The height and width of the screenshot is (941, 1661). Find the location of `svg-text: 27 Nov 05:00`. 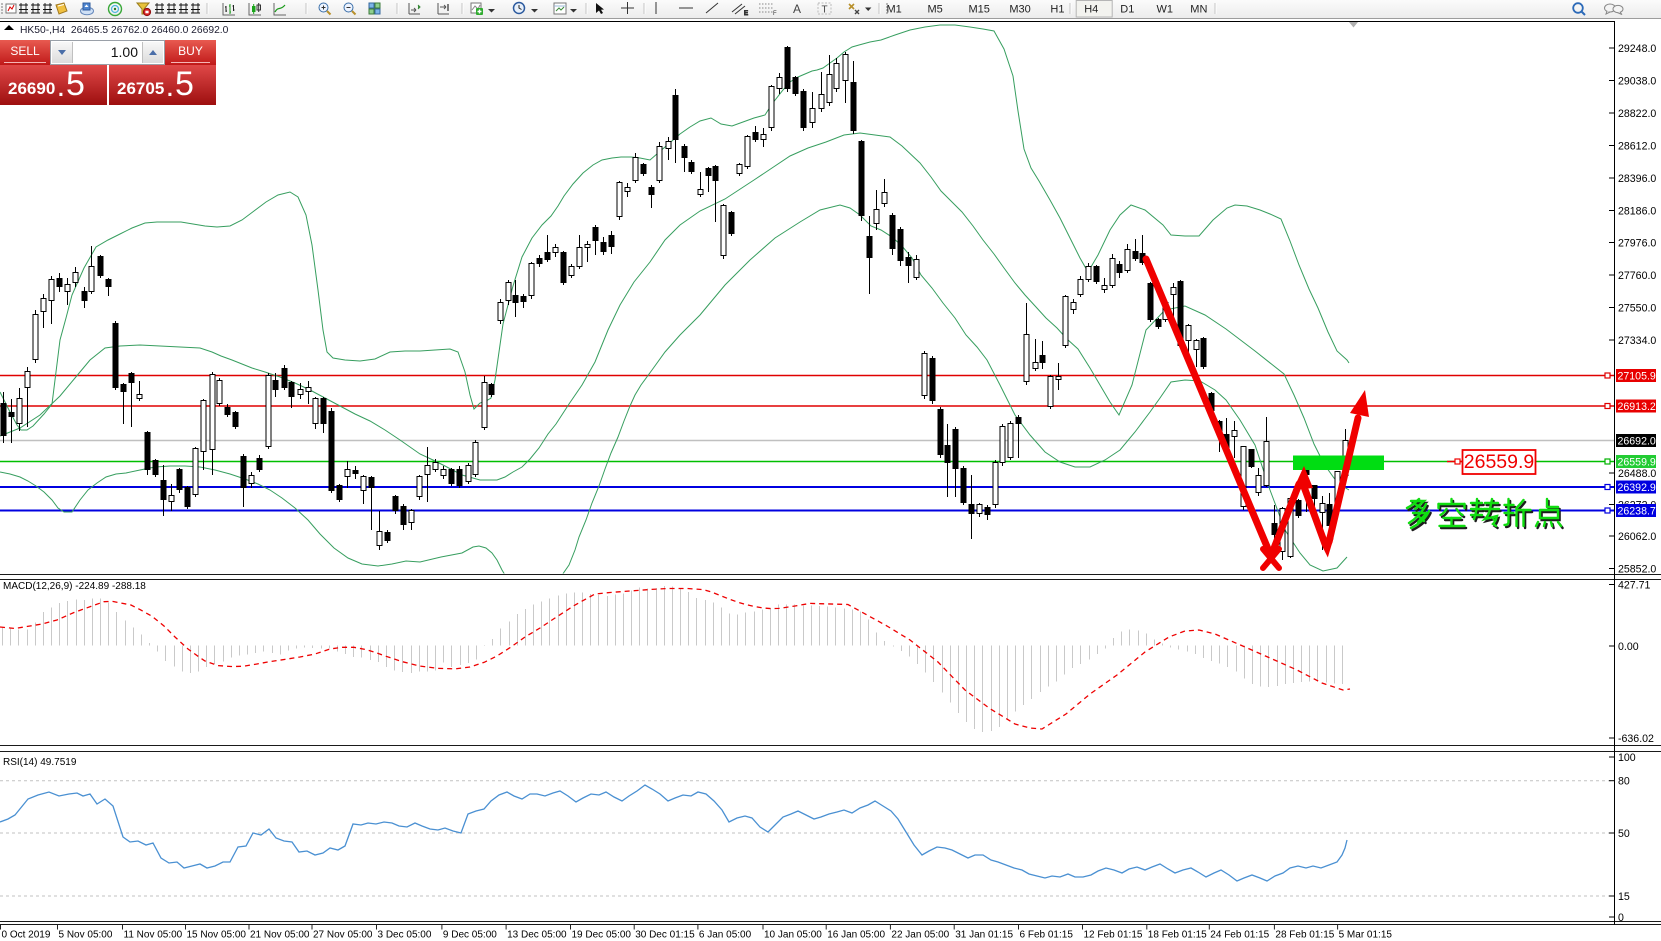

svg-text: 27 Nov 05:00 is located at coordinates (343, 935).